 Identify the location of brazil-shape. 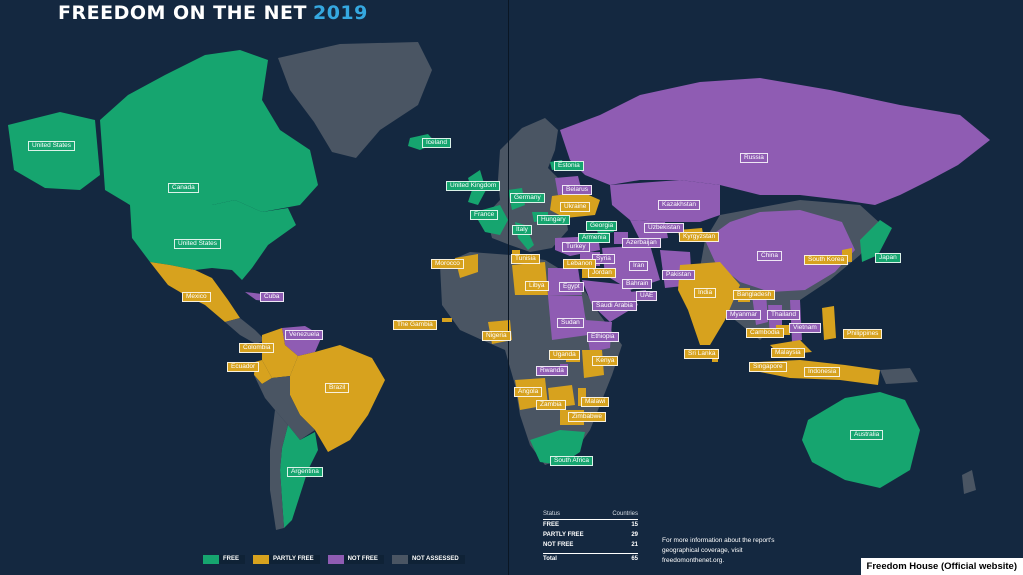
(337, 398).